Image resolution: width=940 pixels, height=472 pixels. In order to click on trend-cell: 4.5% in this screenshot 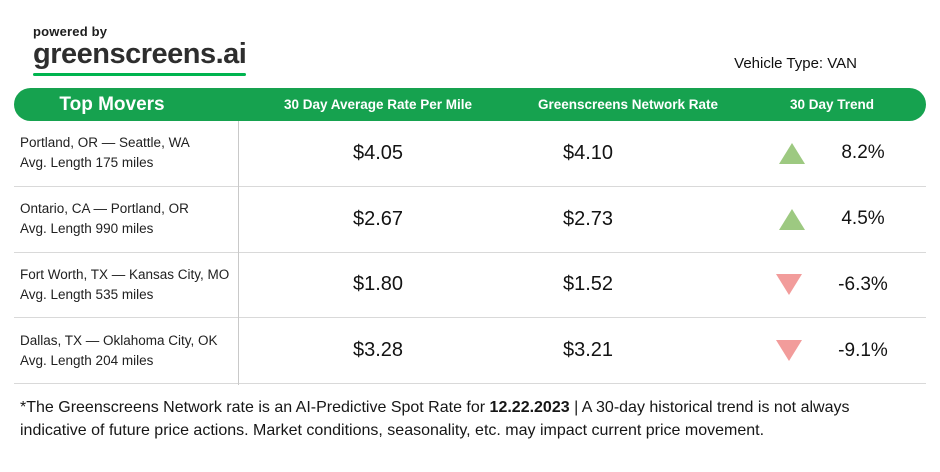, I will do `click(832, 219)`.